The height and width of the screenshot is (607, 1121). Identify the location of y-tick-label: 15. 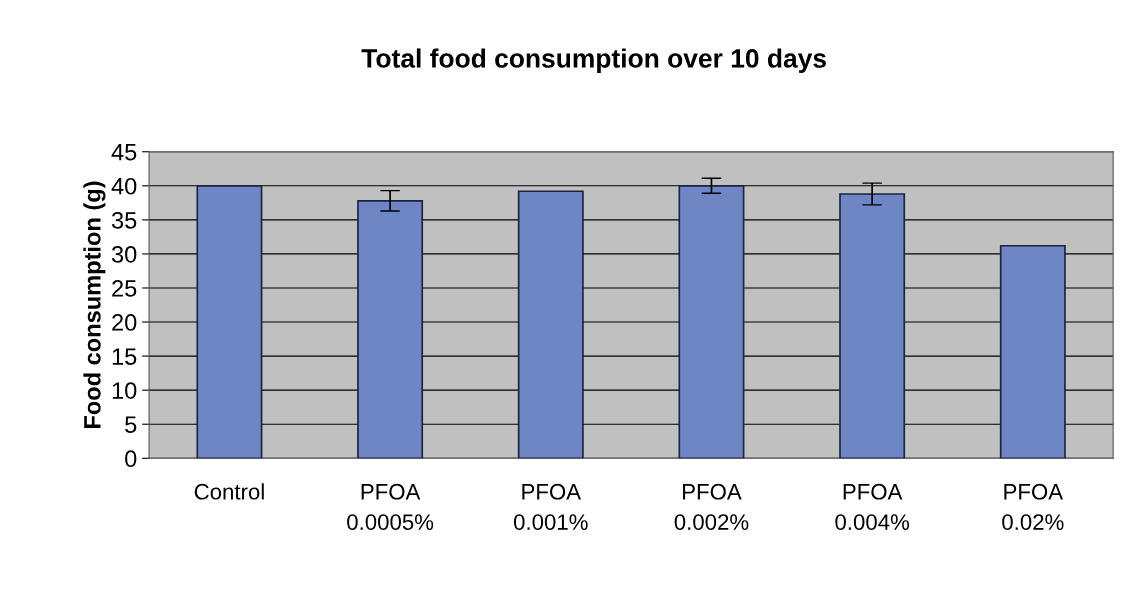
(124, 356).